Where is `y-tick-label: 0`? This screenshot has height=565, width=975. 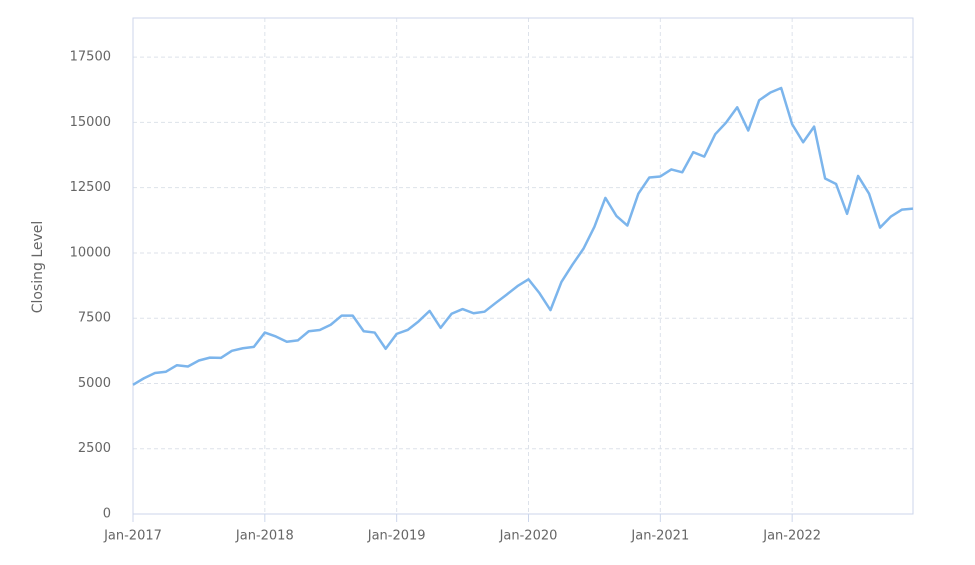
y-tick-label: 0 is located at coordinates (107, 514).